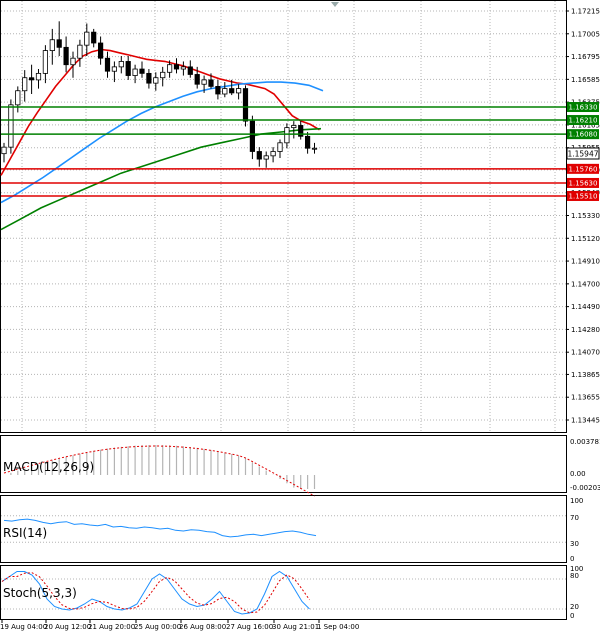  What do you see at coordinates (67, 627) in the screenshot?
I see `time-tick-label: 20 Aug 12:00` at bounding box center [67, 627].